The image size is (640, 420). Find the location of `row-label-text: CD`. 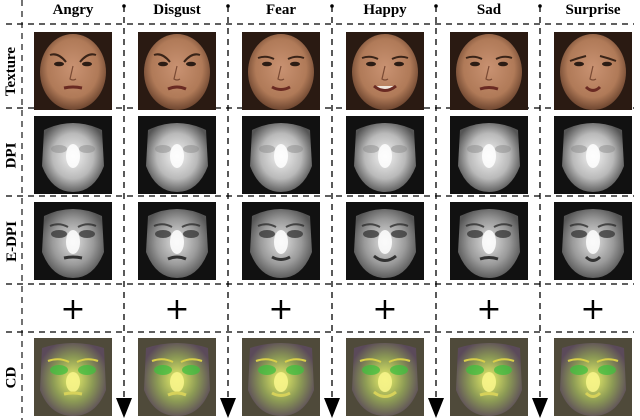

row-label-text: CD is located at coordinates (11, 377).